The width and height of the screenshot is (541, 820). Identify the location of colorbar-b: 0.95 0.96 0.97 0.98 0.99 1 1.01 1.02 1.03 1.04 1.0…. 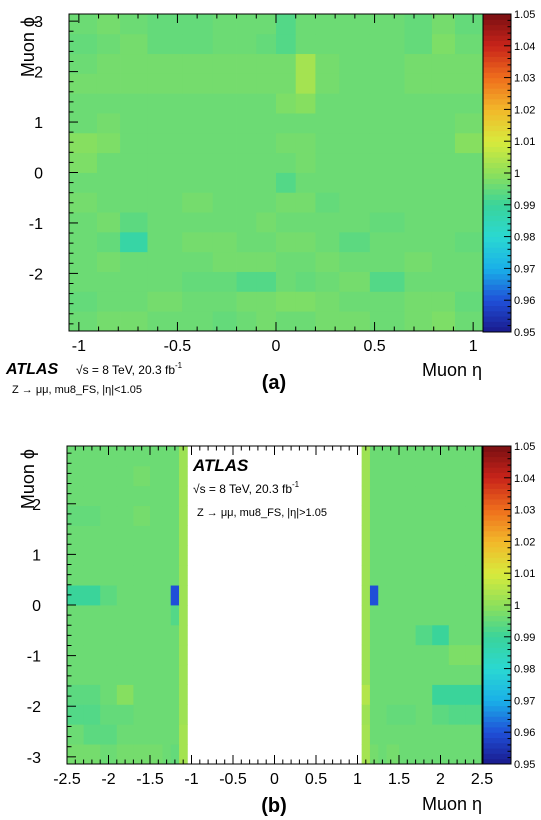
(508, 606).